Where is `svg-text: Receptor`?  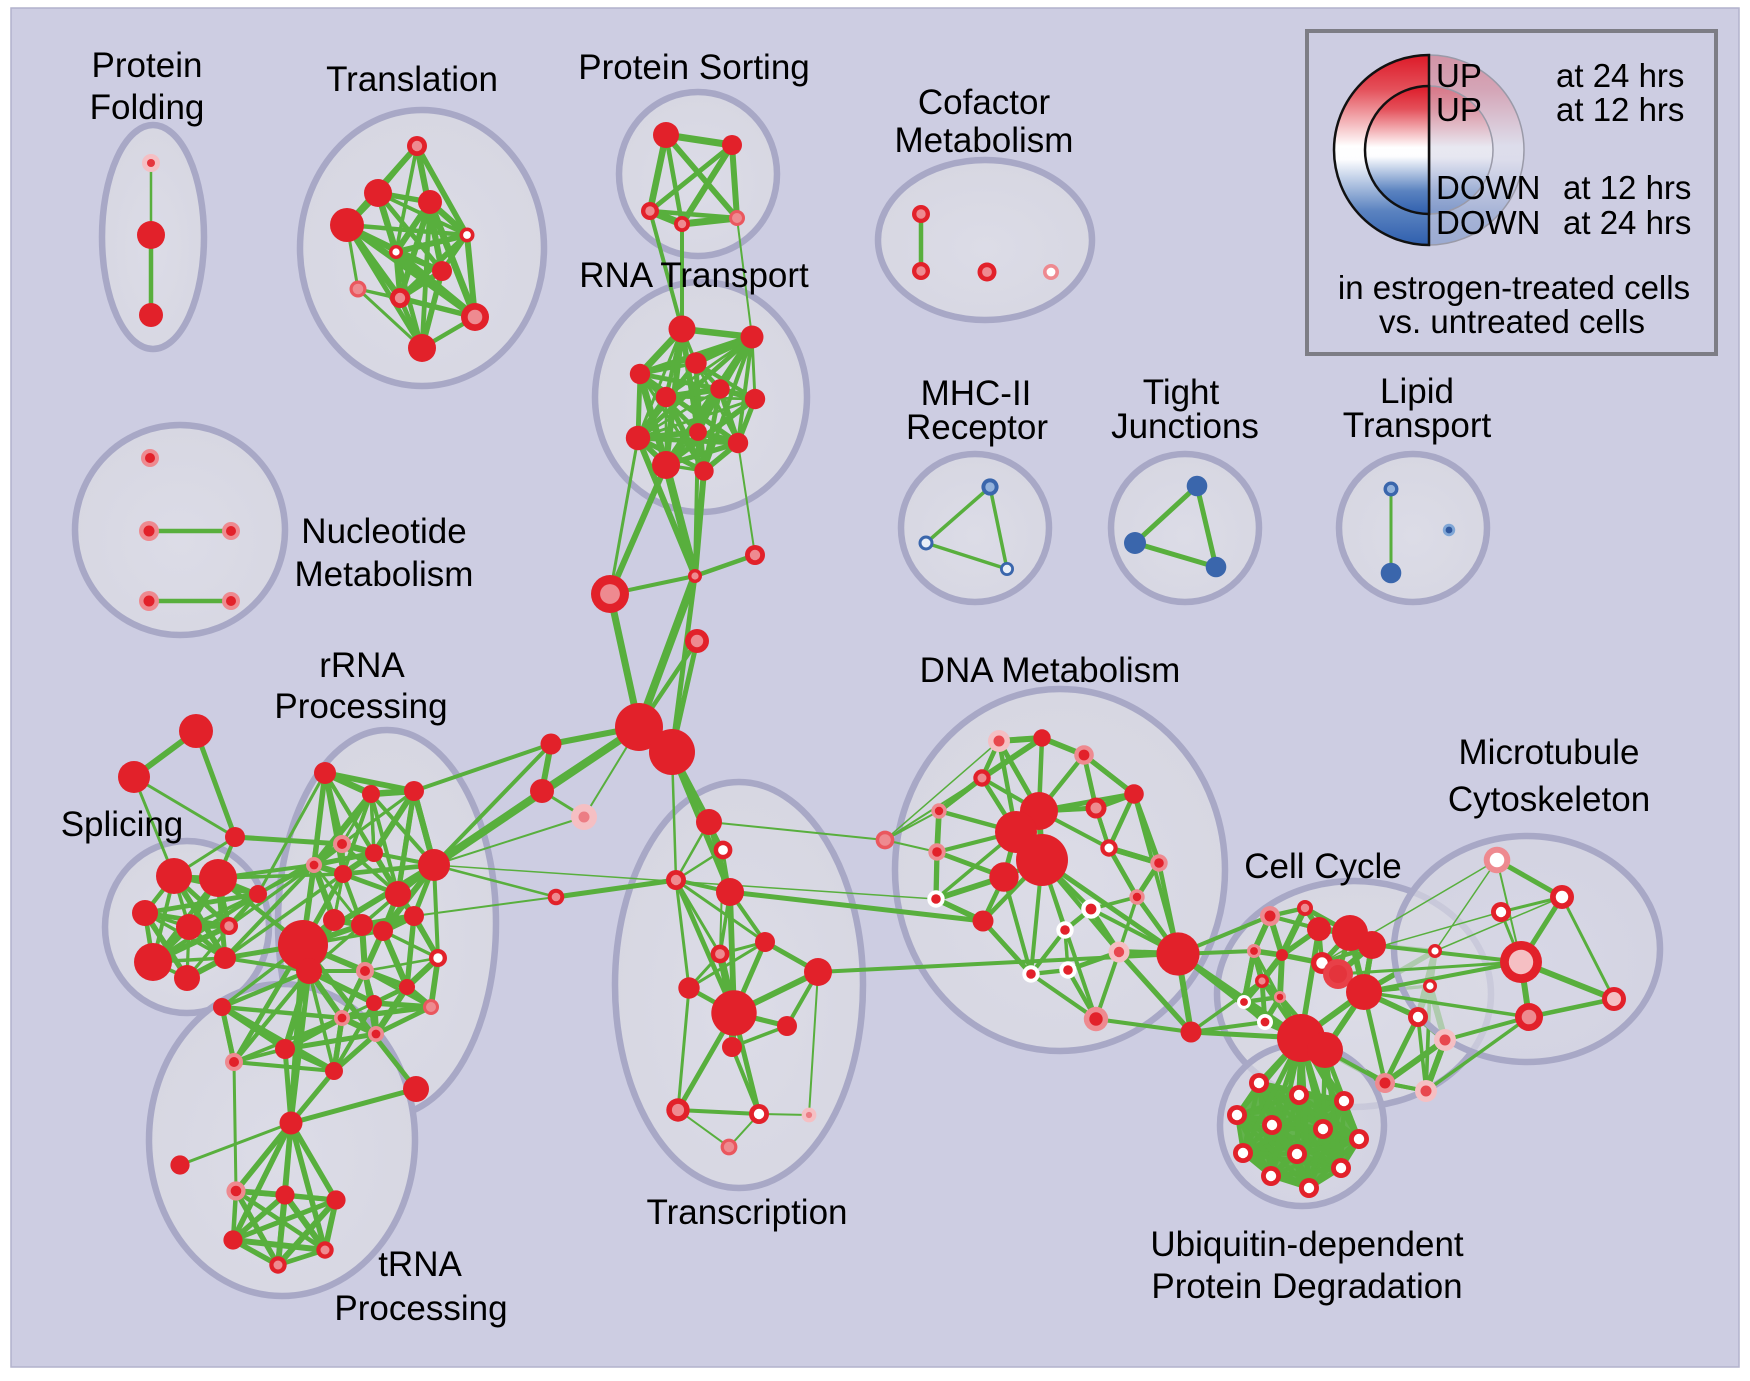
svg-text: Receptor is located at coordinates (977, 427).